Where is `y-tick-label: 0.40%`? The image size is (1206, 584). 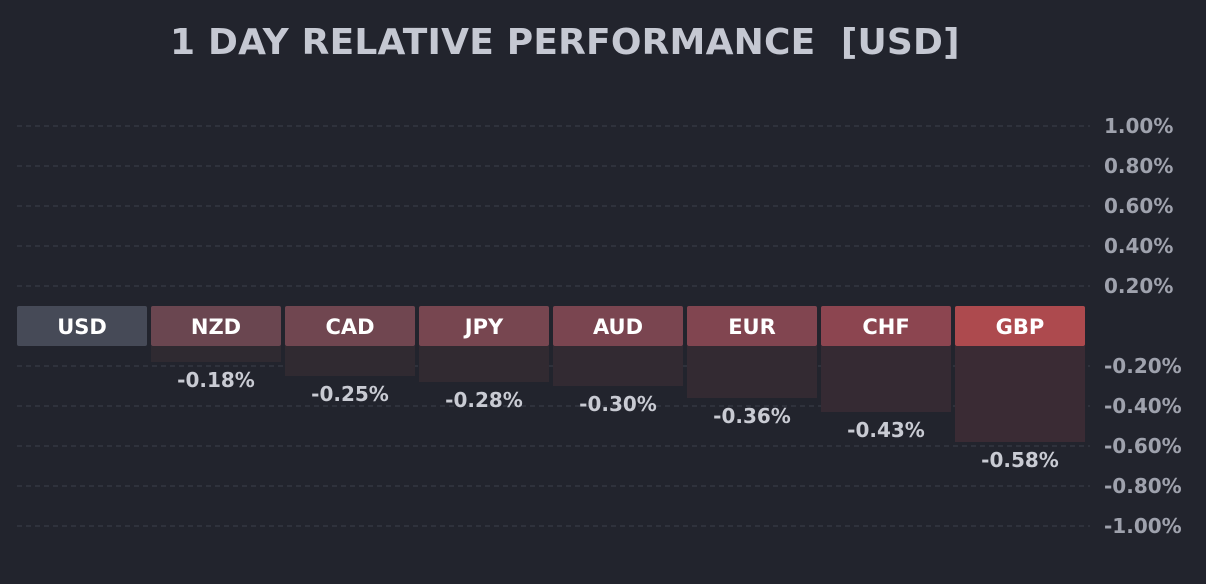
y-tick-label: 0.40% is located at coordinates (1138, 246).